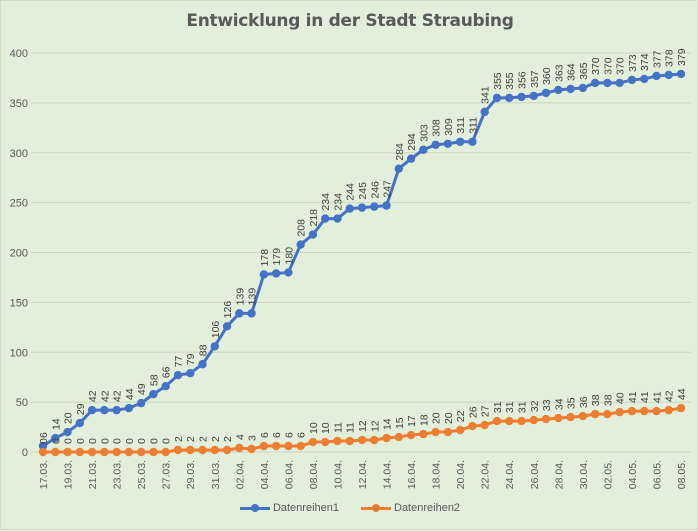  Describe the element at coordinates (44, 435) in the screenshot. I see `data-label-series1: 6` at that location.